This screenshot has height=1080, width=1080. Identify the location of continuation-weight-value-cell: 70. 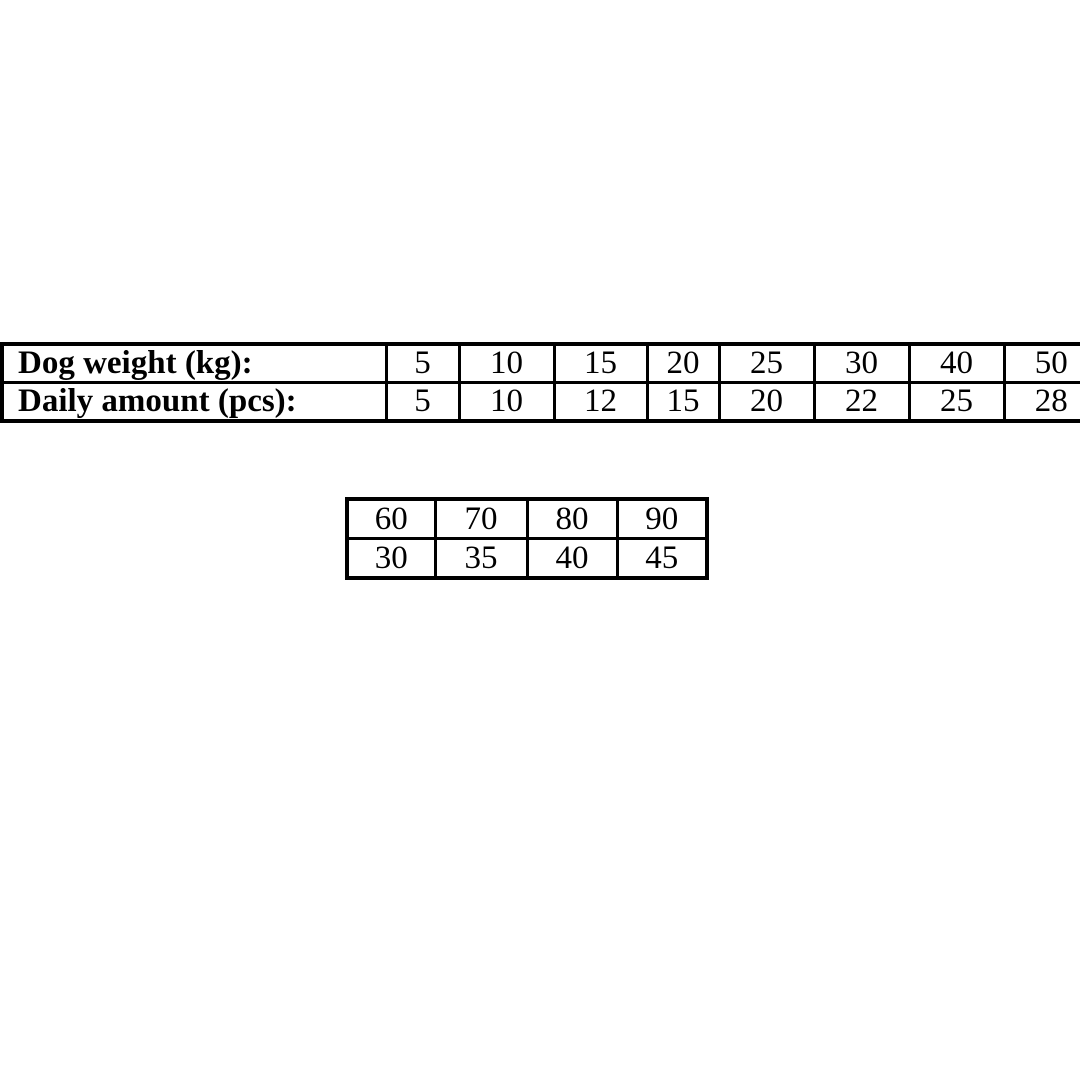
(481, 518).